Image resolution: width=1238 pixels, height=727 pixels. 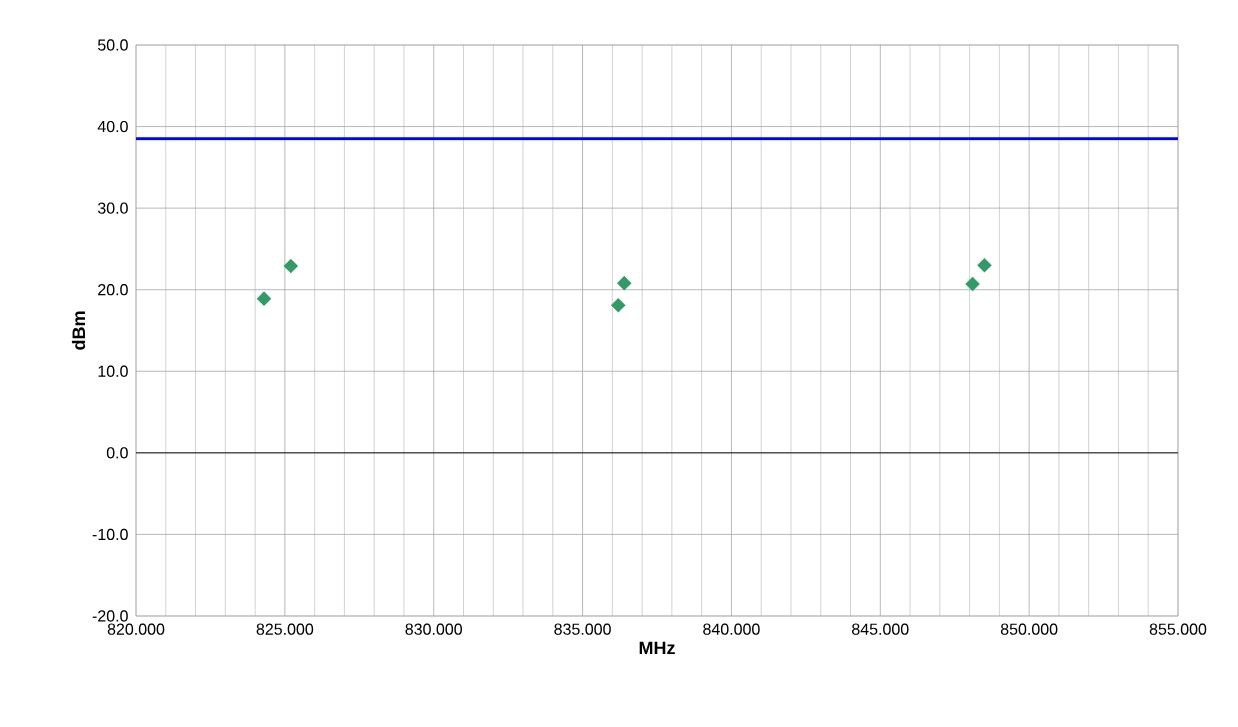 What do you see at coordinates (113, 290) in the screenshot?
I see `y-tick-label: 20.0` at bounding box center [113, 290].